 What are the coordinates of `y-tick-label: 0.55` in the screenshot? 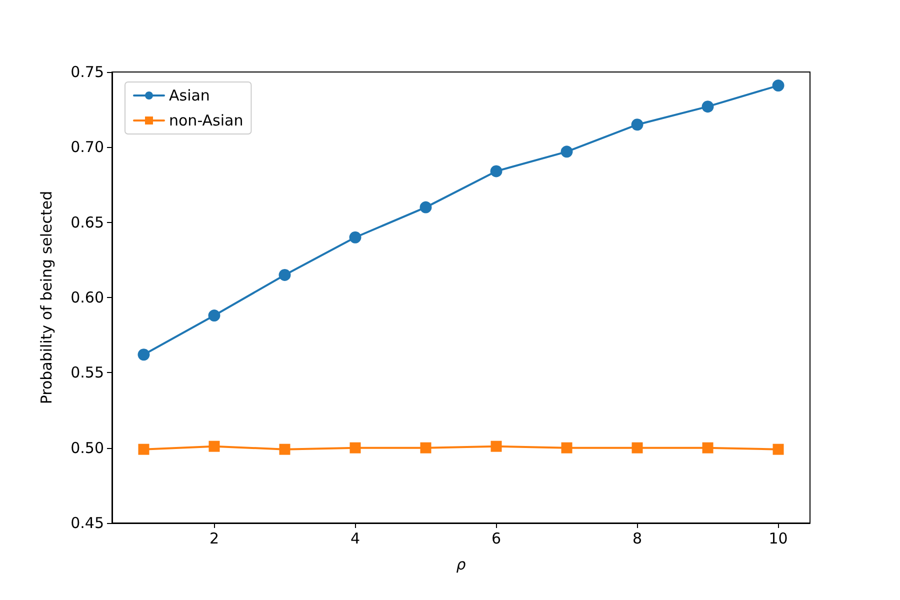 It's located at (87, 373).